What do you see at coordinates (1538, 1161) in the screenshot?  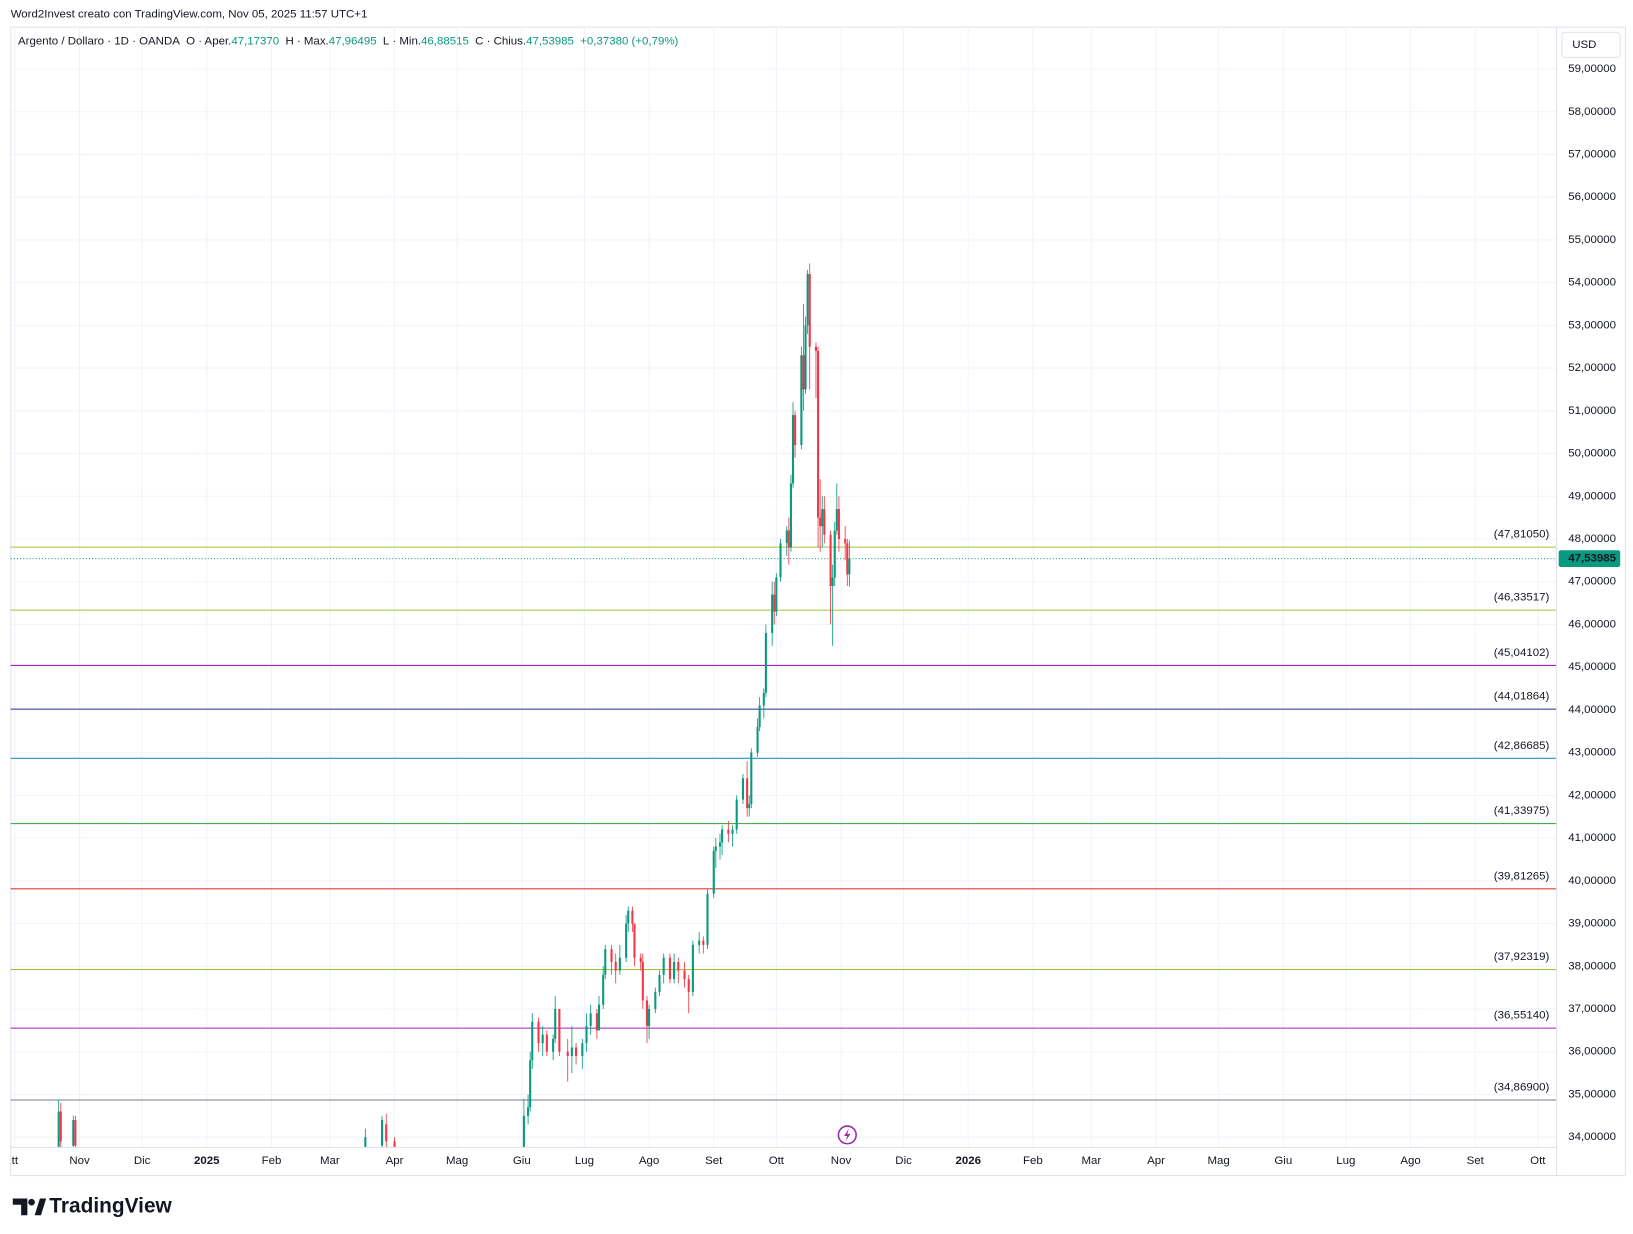 I see `x-tick-label: Ott` at bounding box center [1538, 1161].